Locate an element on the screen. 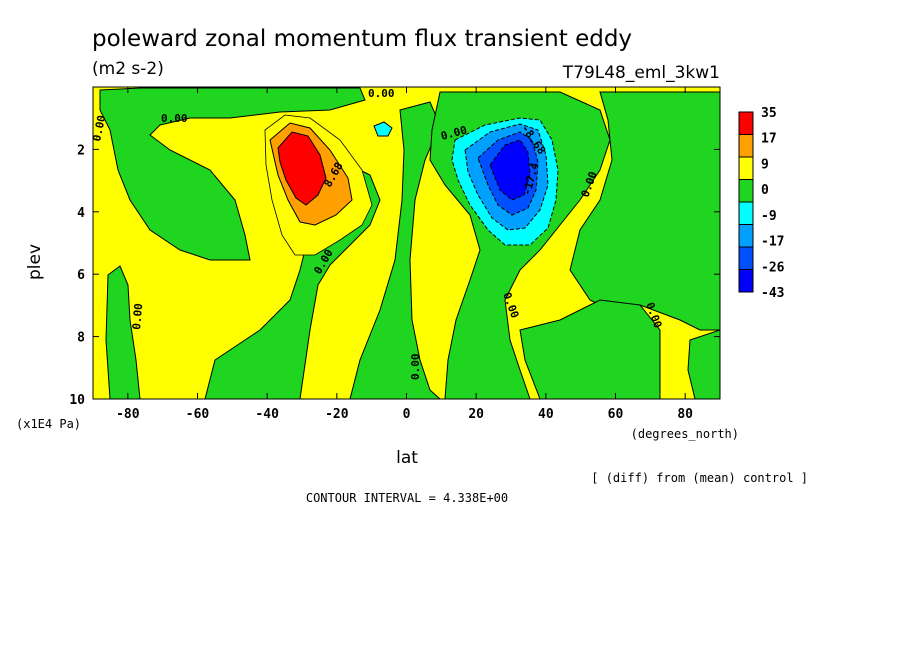 The image size is (904, 654). y-tick-label: 8 is located at coordinates (81, 338).